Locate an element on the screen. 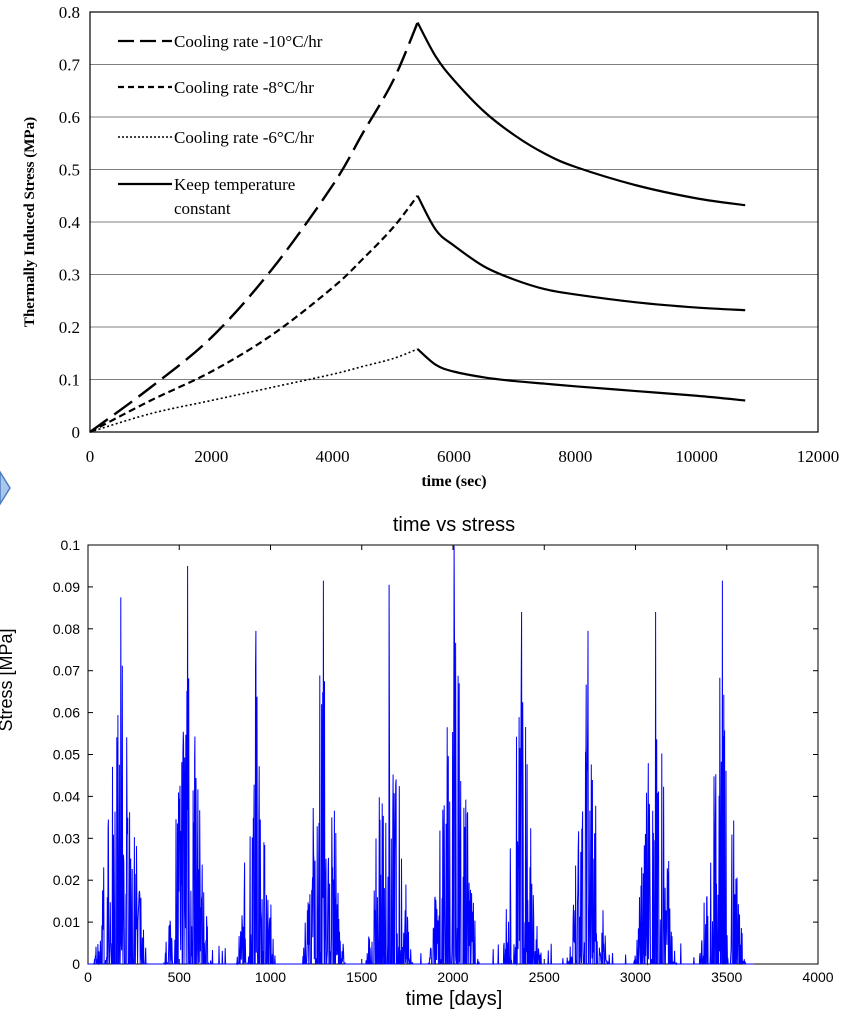 Image resolution: width=860 pixels, height=1016 pixels. chart1-y-tick-label: 0.4 is located at coordinates (70, 222).